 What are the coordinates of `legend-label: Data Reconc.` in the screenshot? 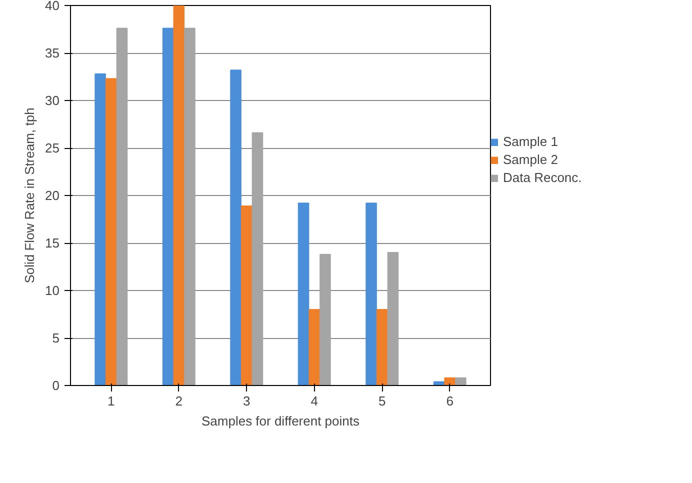 It's located at (542, 177).